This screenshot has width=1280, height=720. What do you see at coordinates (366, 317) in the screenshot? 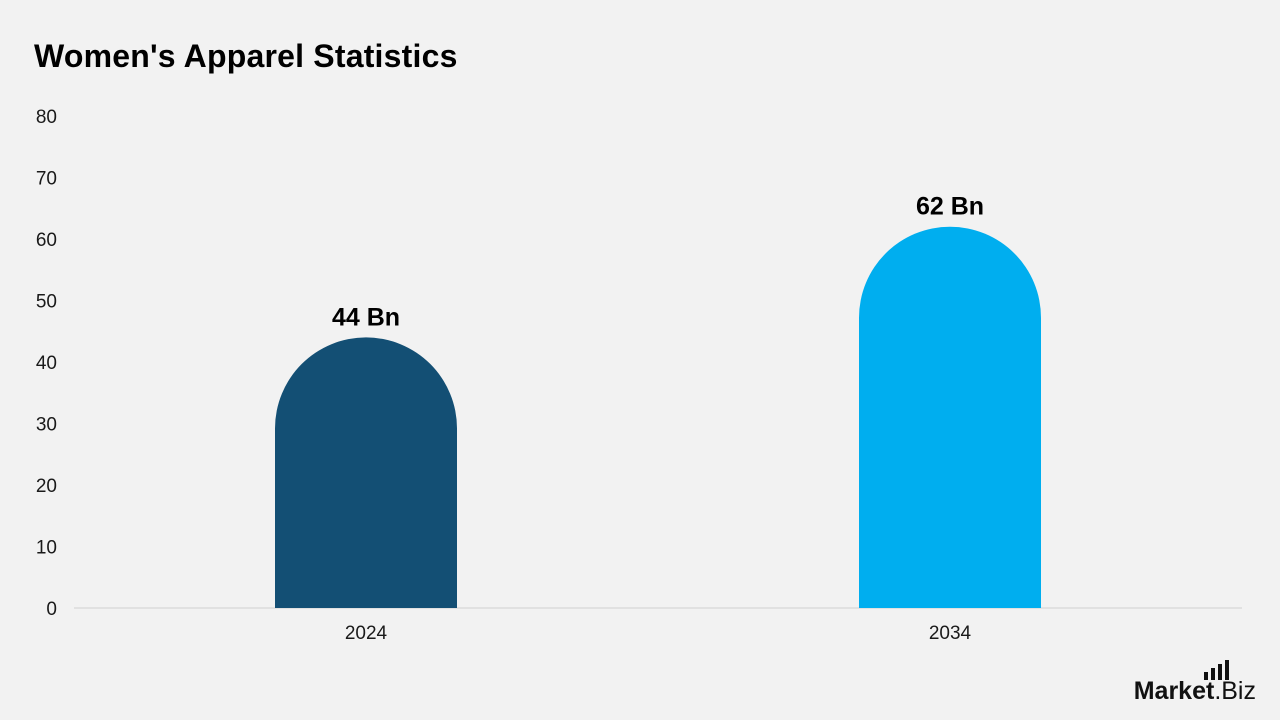
I see `data-label: 44 Bn` at bounding box center [366, 317].